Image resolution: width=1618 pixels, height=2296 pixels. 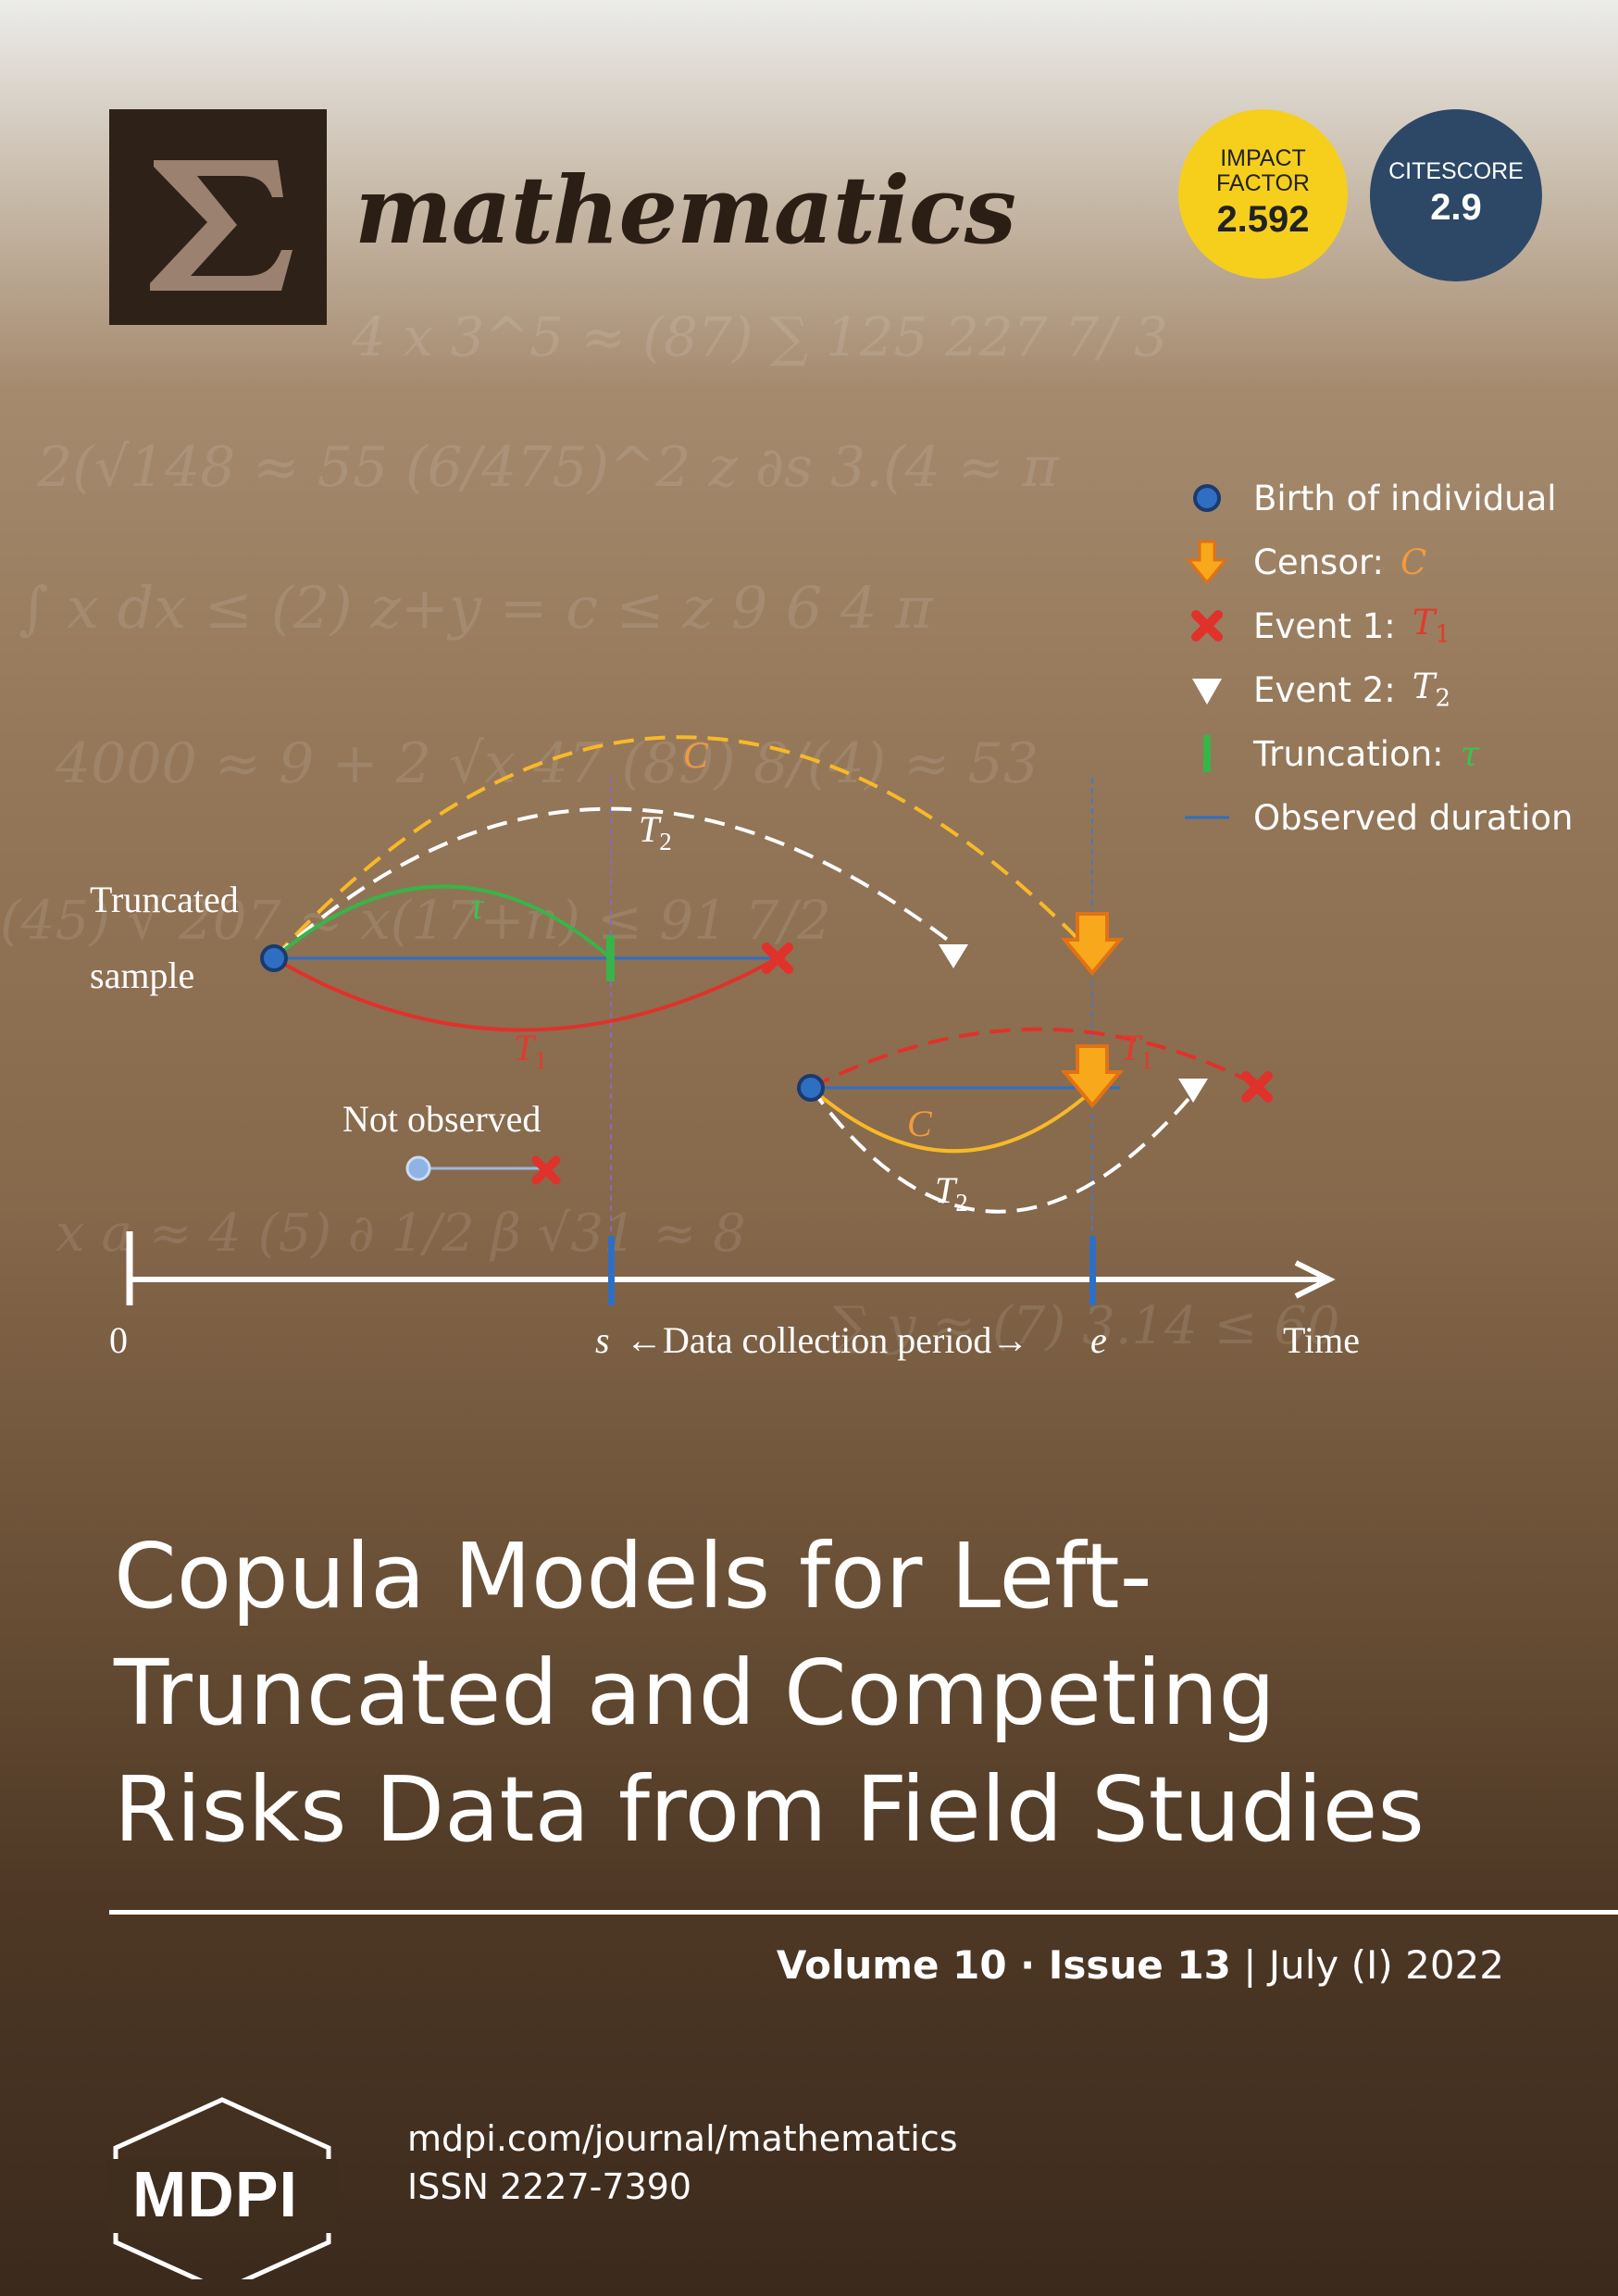 What do you see at coordinates (610, 958) in the screenshot?
I see `truncation-mark` at bounding box center [610, 958].